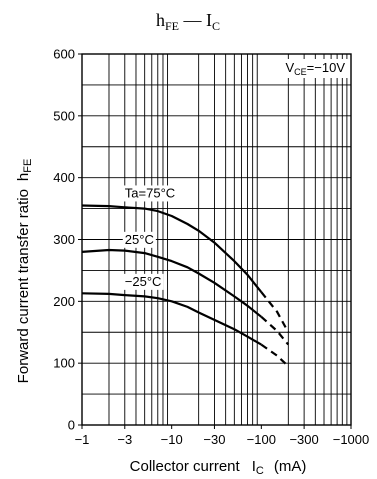 The image size is (377, 479). I want to click on x-axis-label: Collector current IC (mA), so click(218, 467).